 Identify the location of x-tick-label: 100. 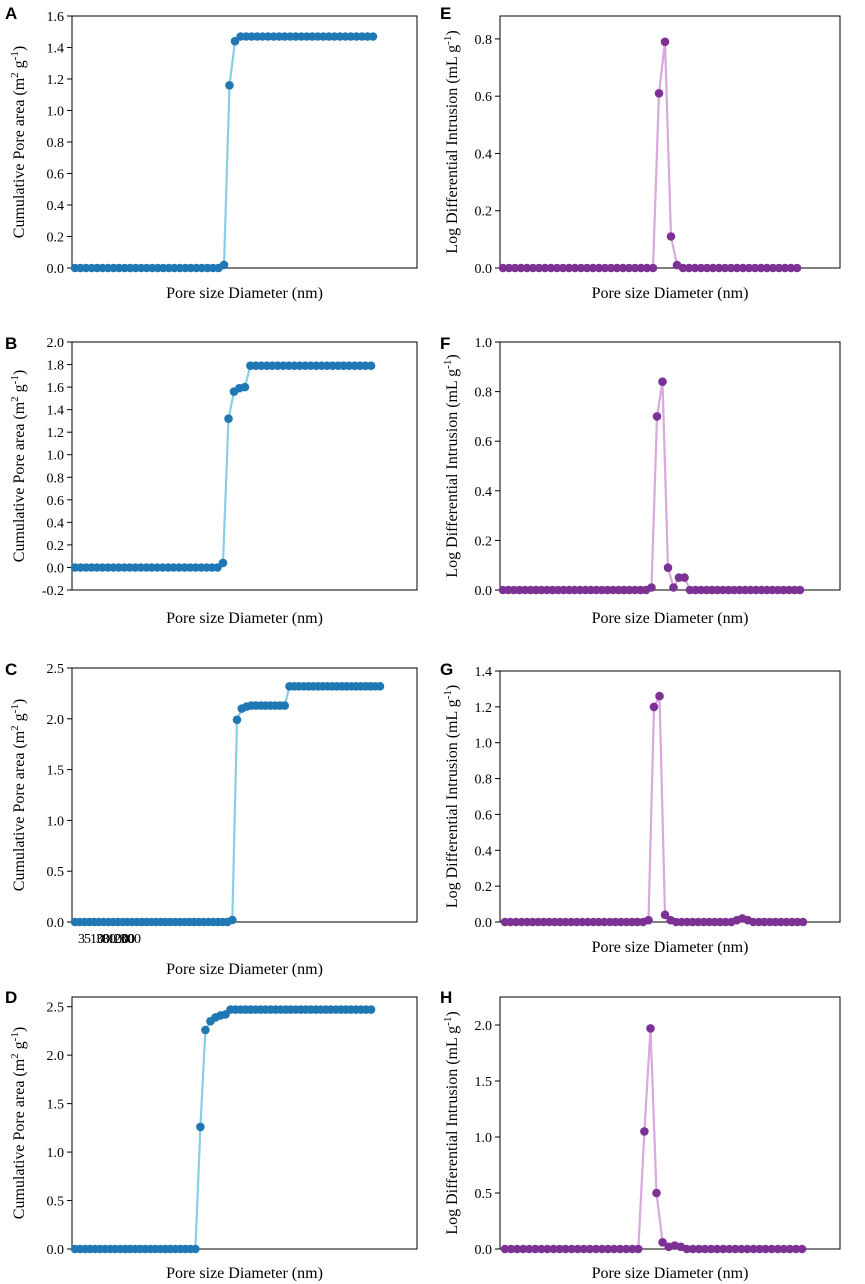
(118, 939).